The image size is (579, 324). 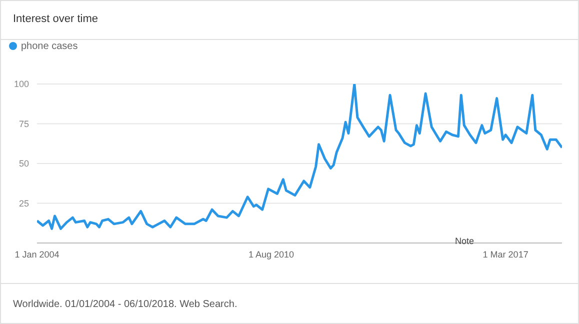 I want to click on x-tick-label: 1 Jan 2004, so click(x=37, y=254).